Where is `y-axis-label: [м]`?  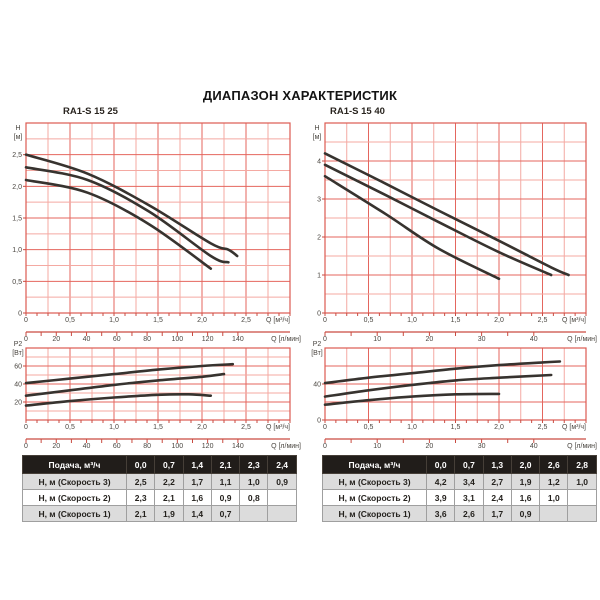 y-axis-label: [м] is located at coordinates (317, 137).